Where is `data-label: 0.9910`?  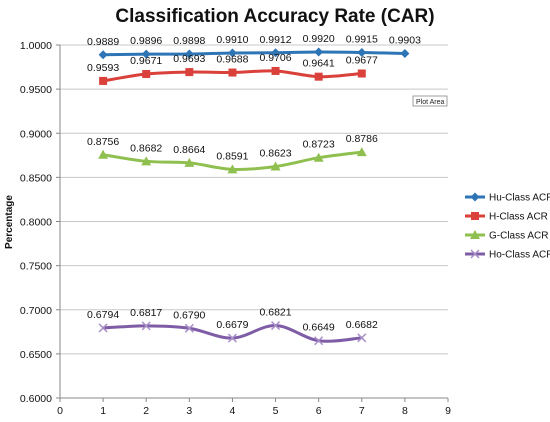 data-label: 0.9910 is located at coordinates (232, 40).